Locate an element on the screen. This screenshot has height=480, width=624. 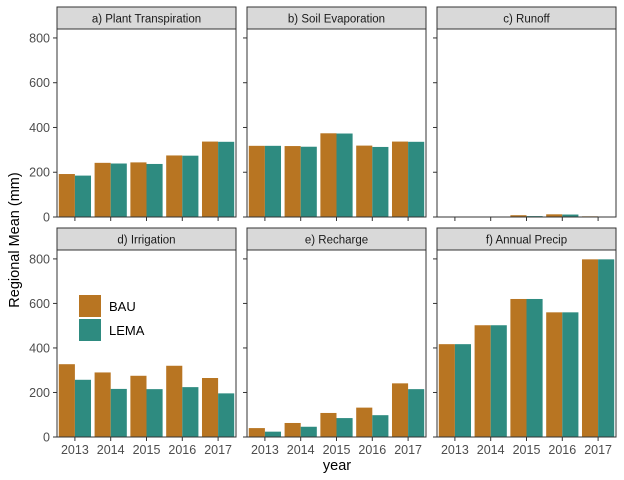
legend: BAU LEMA is located at coordinates (112, 318).